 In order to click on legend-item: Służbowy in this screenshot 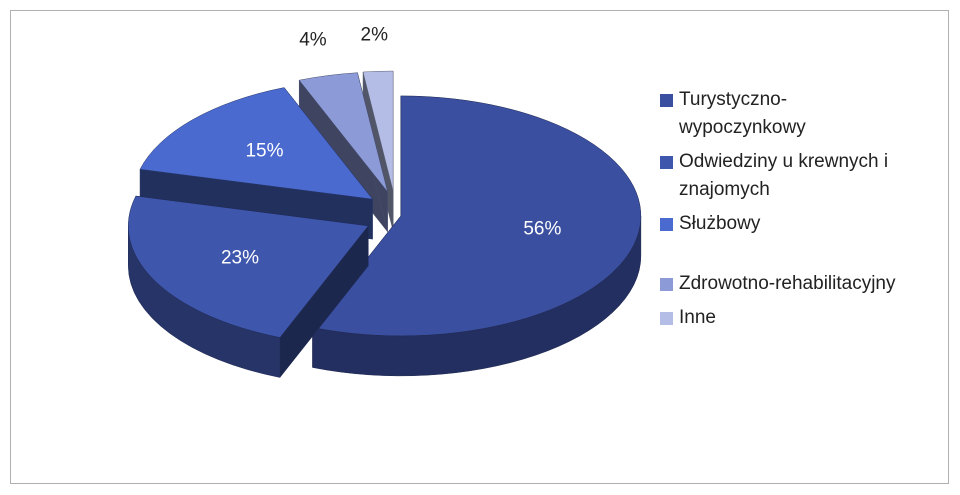, I will do `click(780, 224)`.